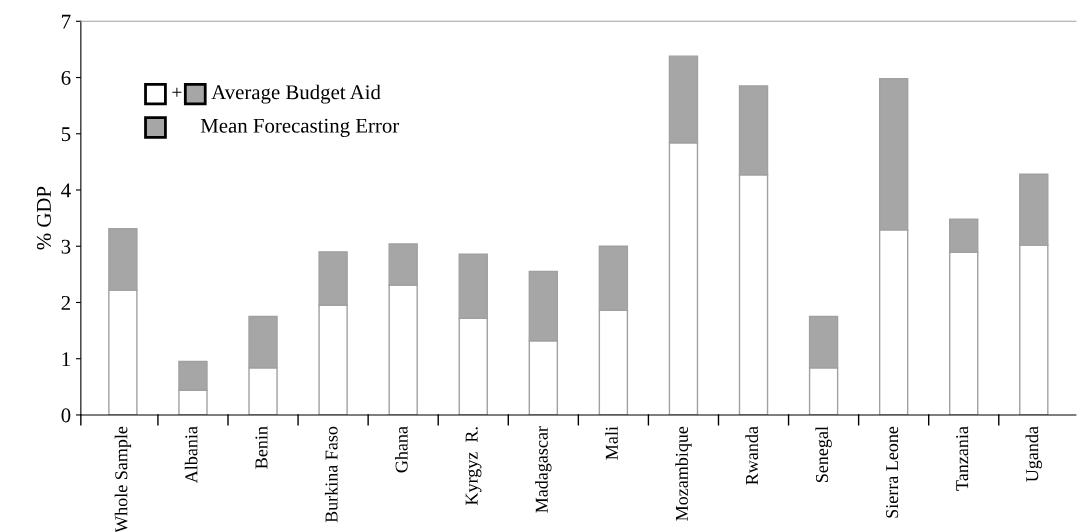  Describe the element at coordinates (191, 455) in the screenshot. I see `x-tick-label: Albania` at that location.